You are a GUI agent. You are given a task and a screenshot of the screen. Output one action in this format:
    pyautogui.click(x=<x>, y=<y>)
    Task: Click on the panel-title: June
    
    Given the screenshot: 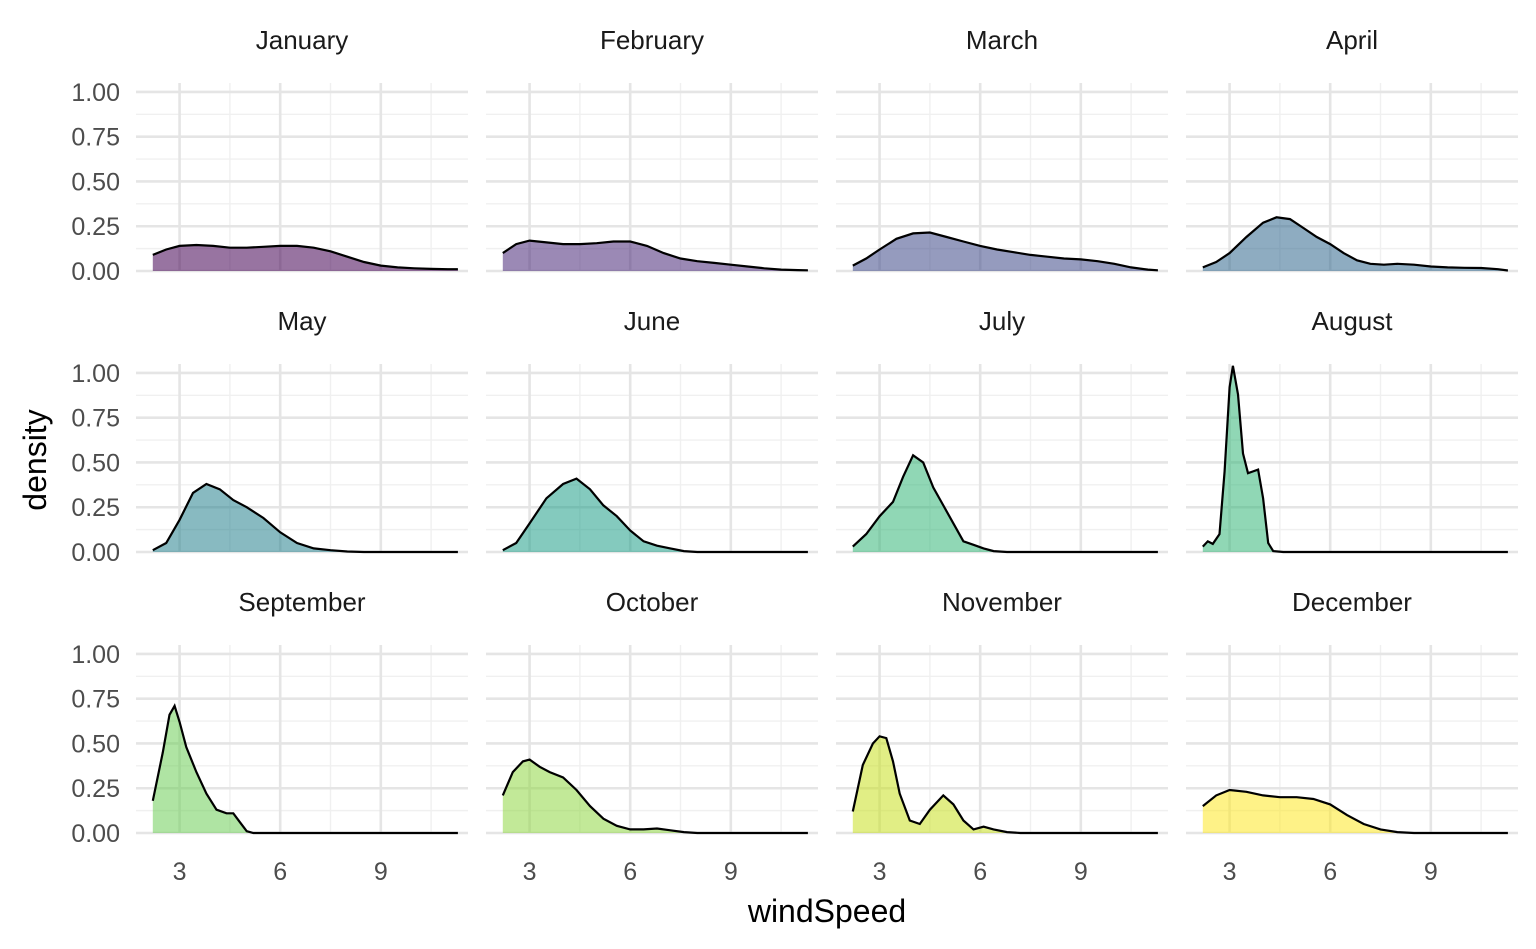 What is the action you would take?
    pyautogui.click(x=652, y=321)
    